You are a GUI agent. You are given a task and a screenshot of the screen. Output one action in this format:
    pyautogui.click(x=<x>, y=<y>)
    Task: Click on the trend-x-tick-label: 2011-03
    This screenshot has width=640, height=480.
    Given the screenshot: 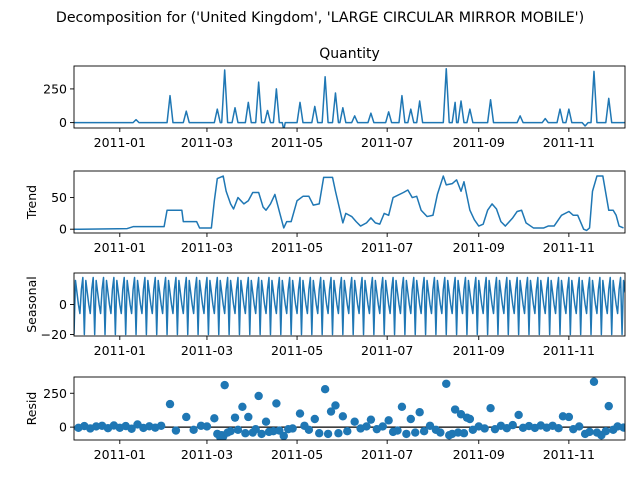 What is the action you would take?
    pyautogui.click(x=207, y=247)
    